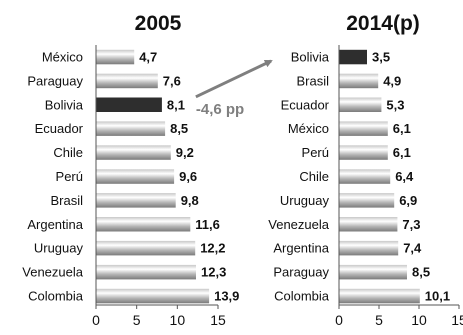  I want to click on annotation-text: -4,6 pp, so click(220, 109).